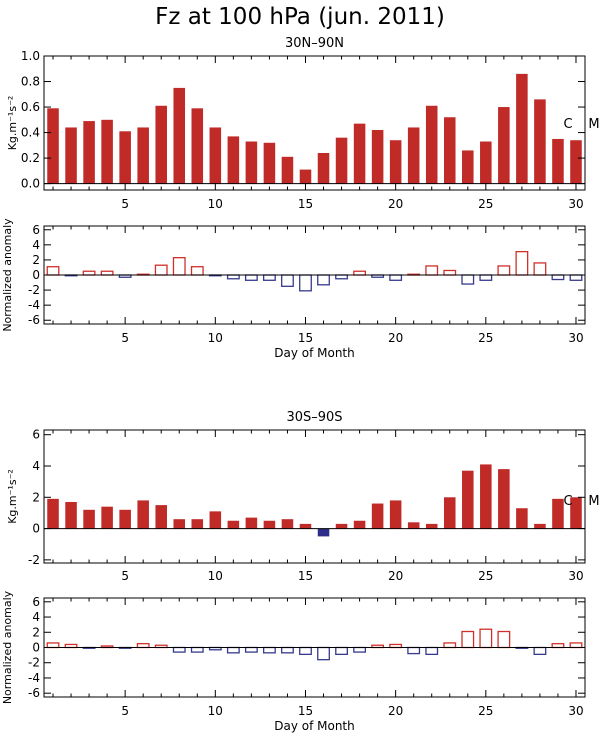 The image size is (600, 735). I want to click on y-tick-label: 0.4, so click(30, 133).